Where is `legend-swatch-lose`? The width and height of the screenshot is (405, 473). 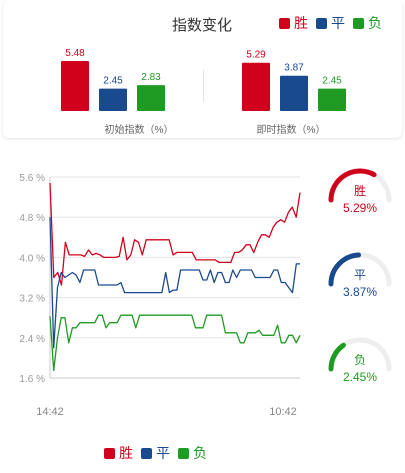
legend-swatch-lose is located at coordinates (358, 23).